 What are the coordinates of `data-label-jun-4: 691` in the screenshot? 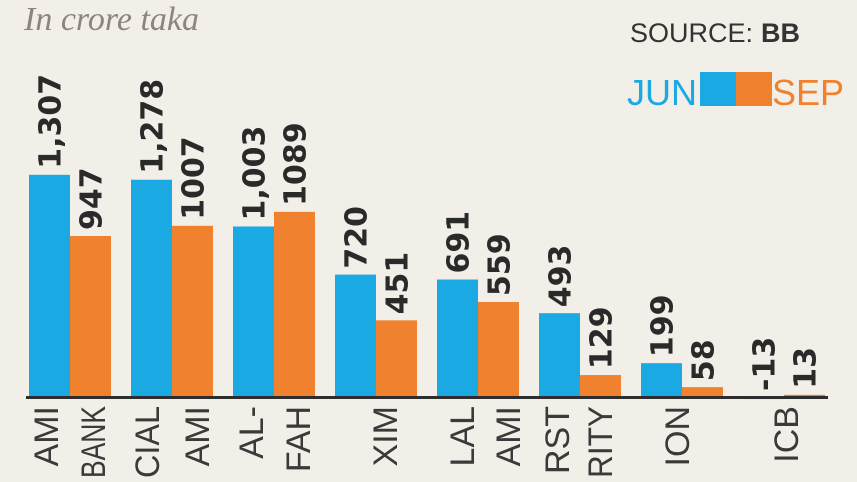 It's located at (459, 242).